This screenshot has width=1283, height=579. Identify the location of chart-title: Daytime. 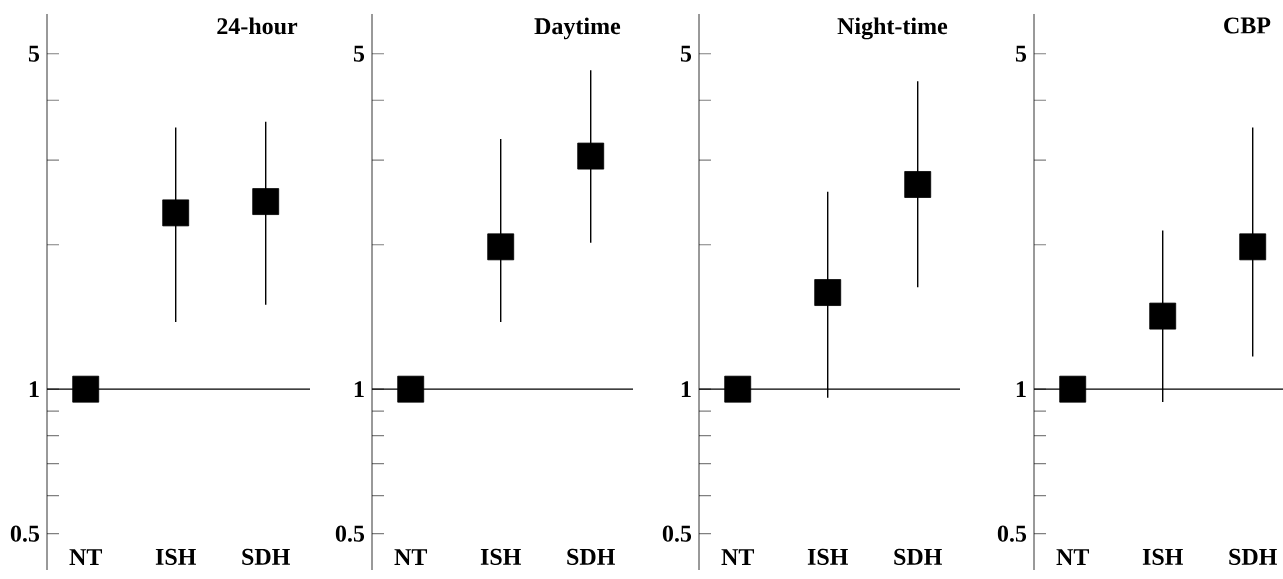
(577, 28).